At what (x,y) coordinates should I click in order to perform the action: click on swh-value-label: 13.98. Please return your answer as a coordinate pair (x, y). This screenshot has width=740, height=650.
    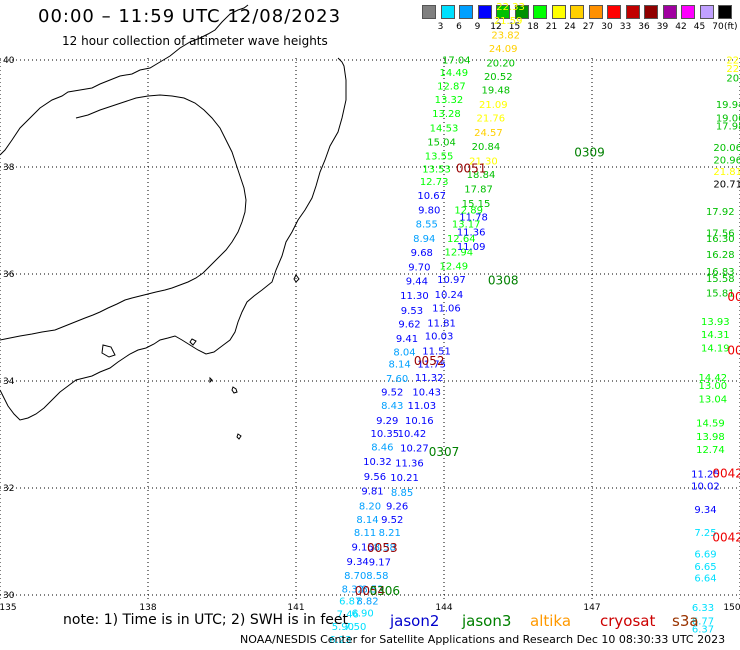
    Looking at the image, I should click on (710, 437).